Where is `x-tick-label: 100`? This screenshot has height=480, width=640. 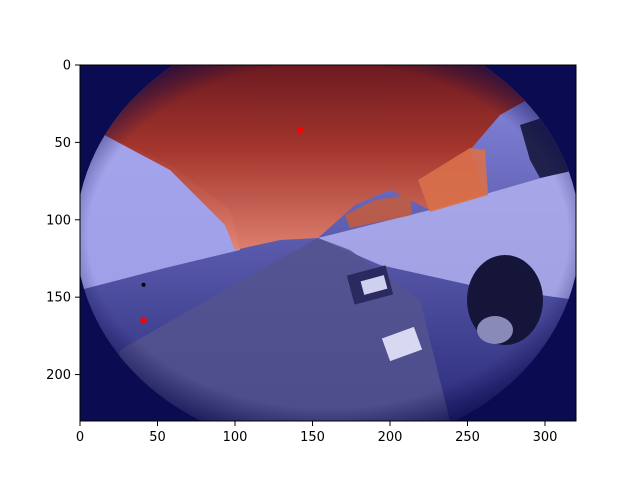
x-tick-label: 100 is located at coordinates (235, 437).